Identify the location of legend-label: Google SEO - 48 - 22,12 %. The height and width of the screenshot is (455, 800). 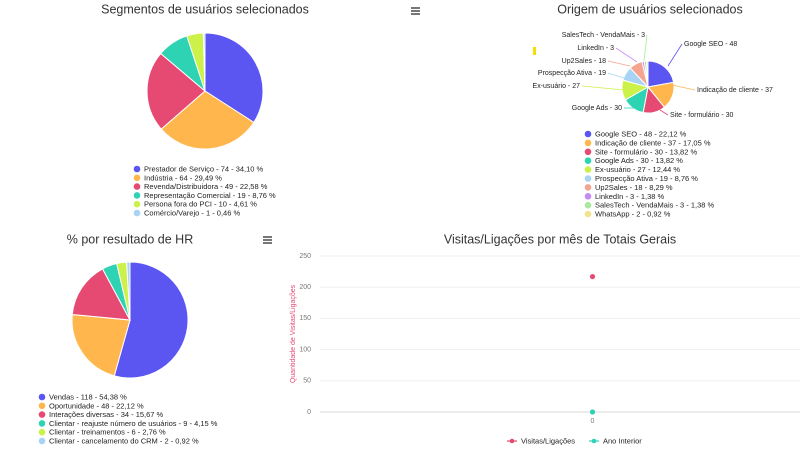
(641, 133).